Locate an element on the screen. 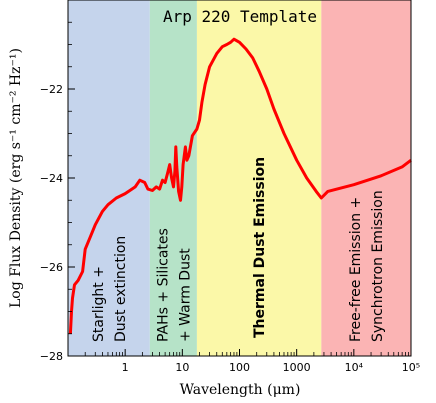  x-tick-label-4: 10⁴ is located at coordinates (354, 367).